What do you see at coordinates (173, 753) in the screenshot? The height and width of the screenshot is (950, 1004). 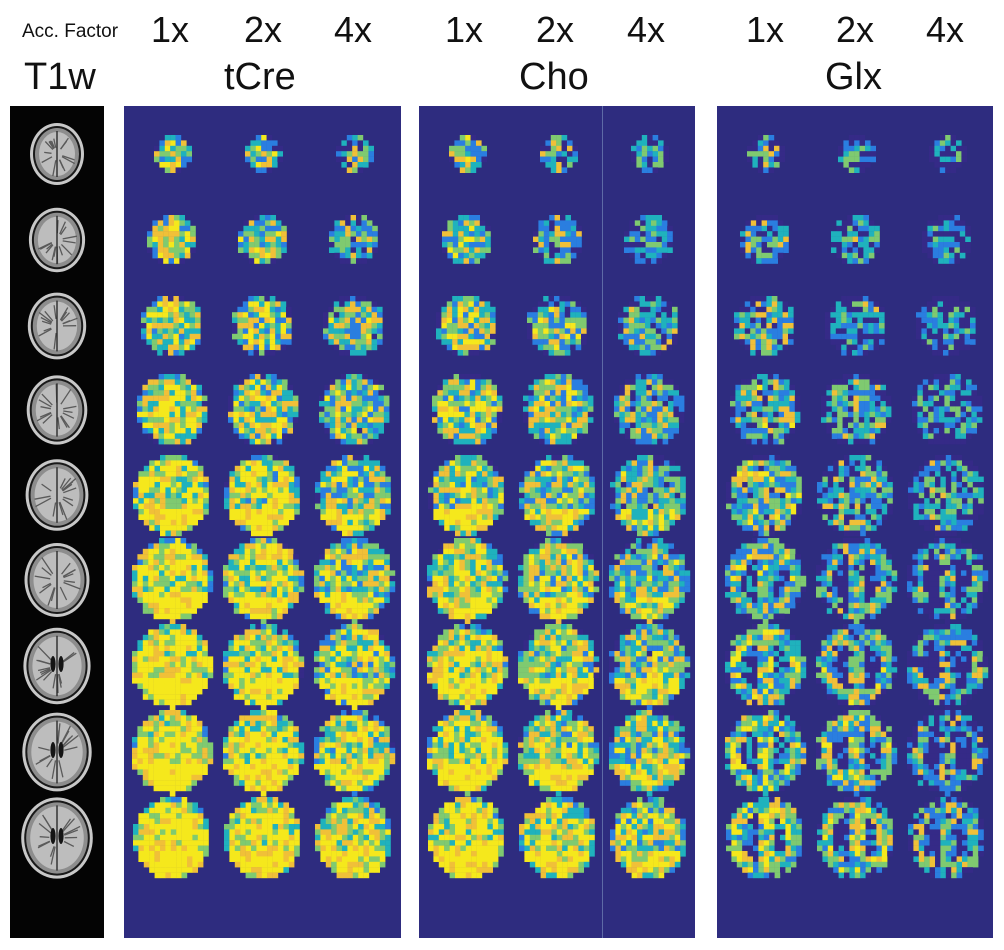 I see `tcre-map-r8-c1` at bounding box center [173, 753].